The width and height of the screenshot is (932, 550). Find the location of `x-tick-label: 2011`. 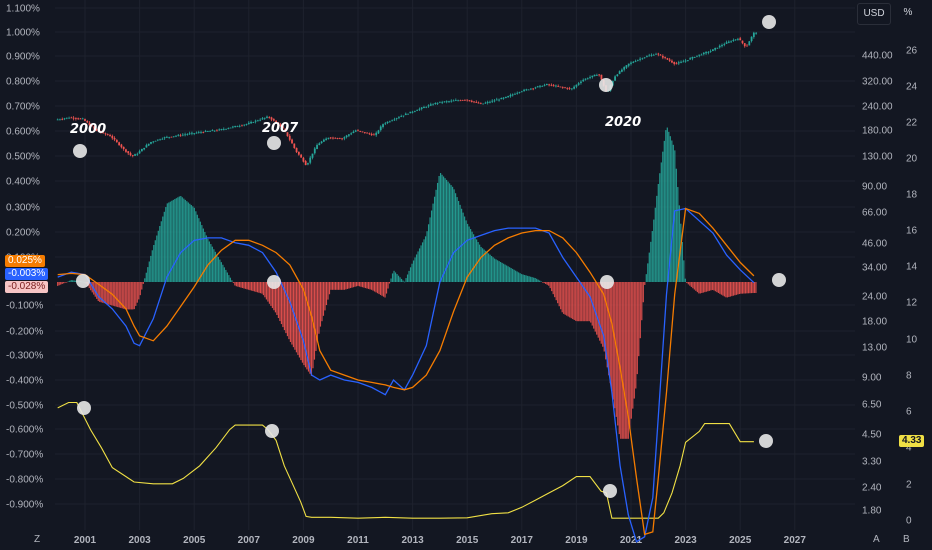

x-tick-label: 2011 is located at coordinates (358, 540).